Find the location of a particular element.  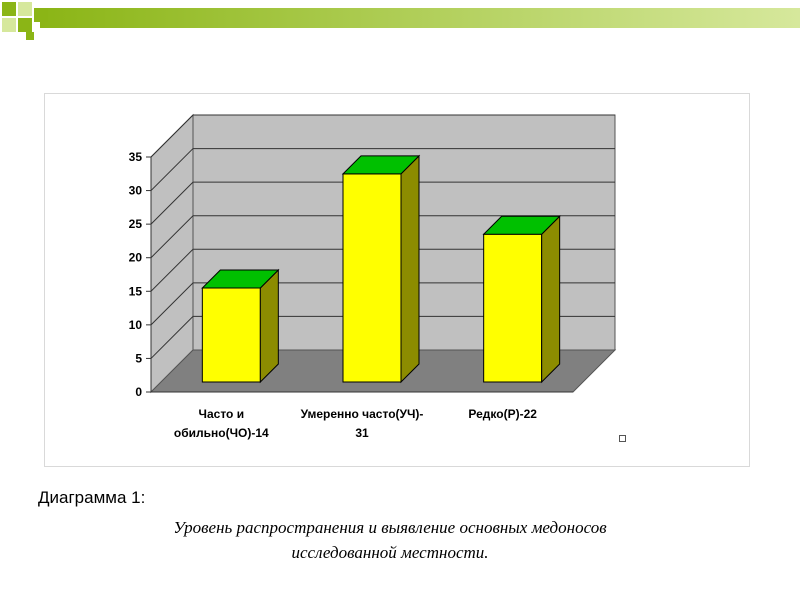

x-category-label: Часто и обильно(ЧО)-14 is located at coordinates (221, 423).